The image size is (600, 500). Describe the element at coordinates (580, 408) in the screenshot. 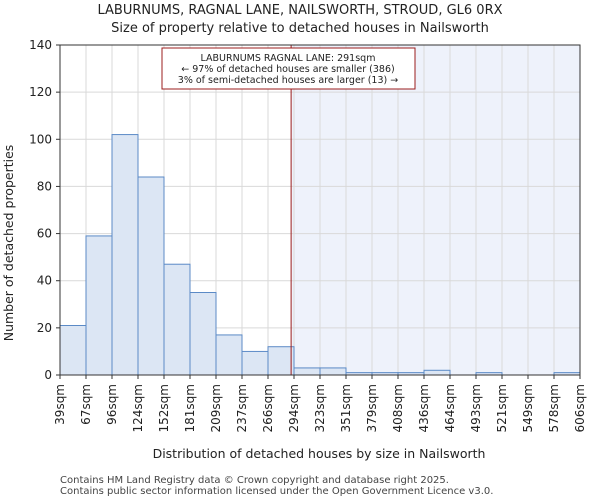

I see `x-tick-label: 606sqm` at that location.